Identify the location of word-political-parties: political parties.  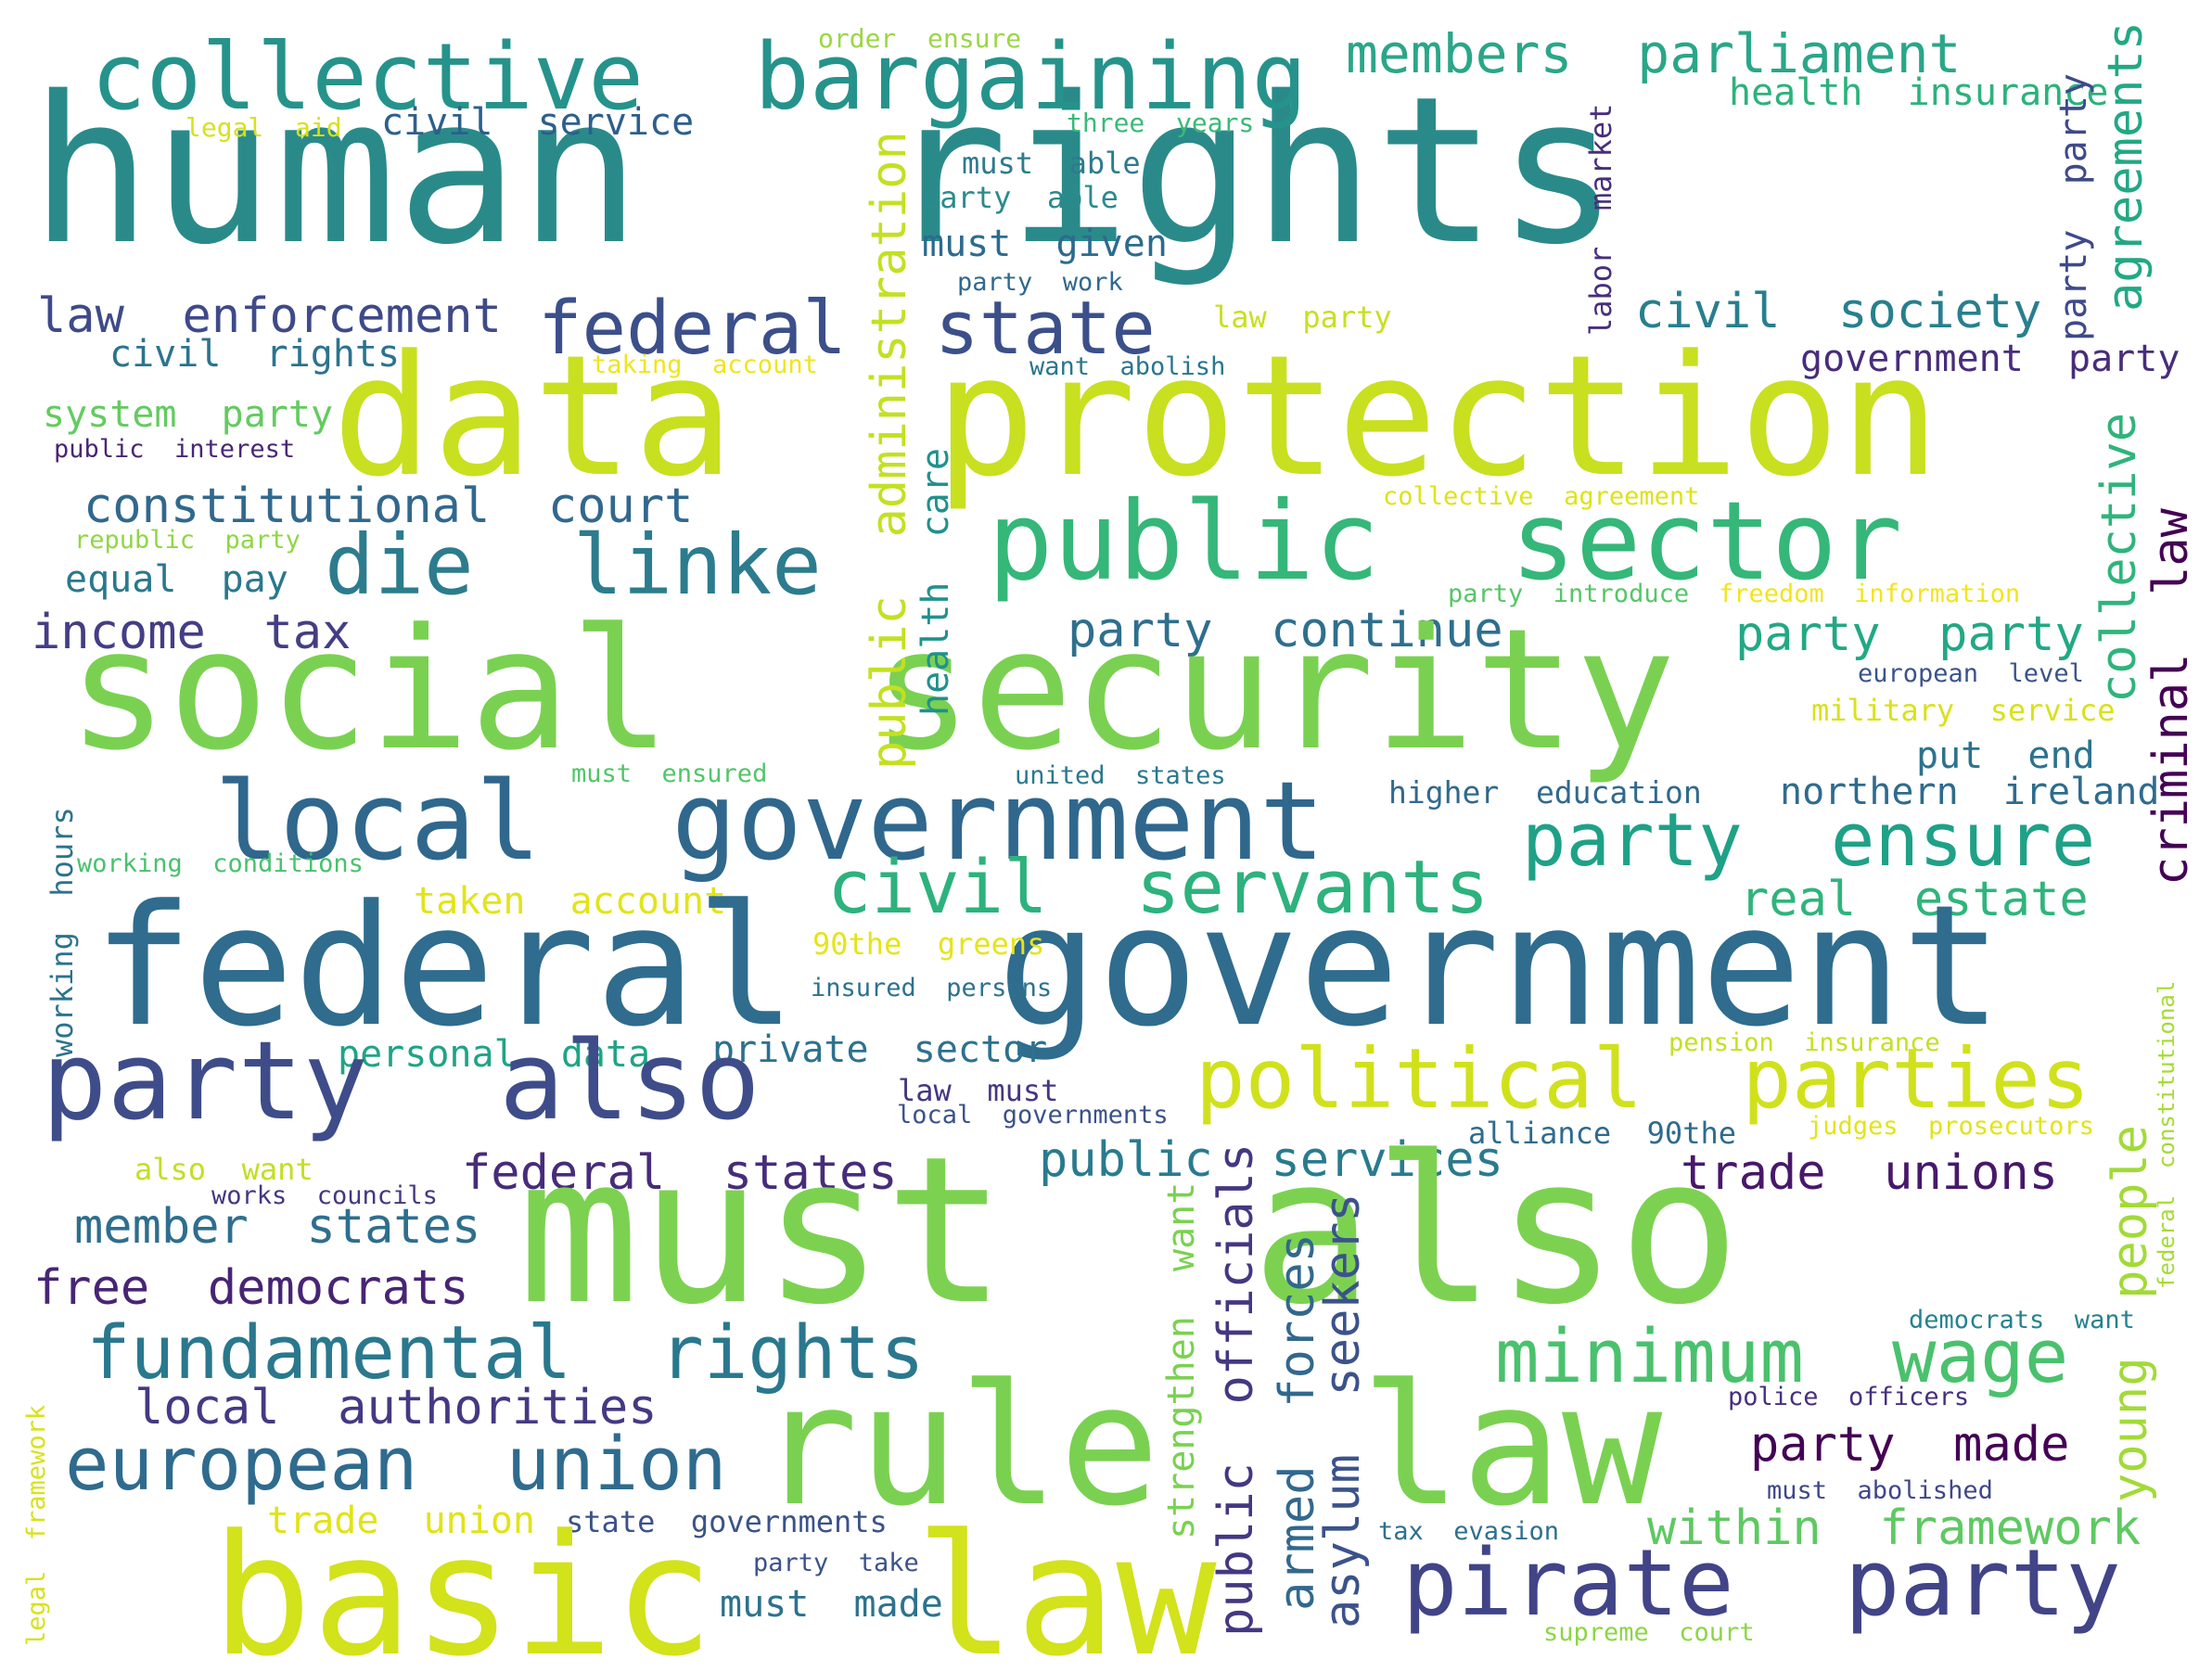
(1643, 1078).